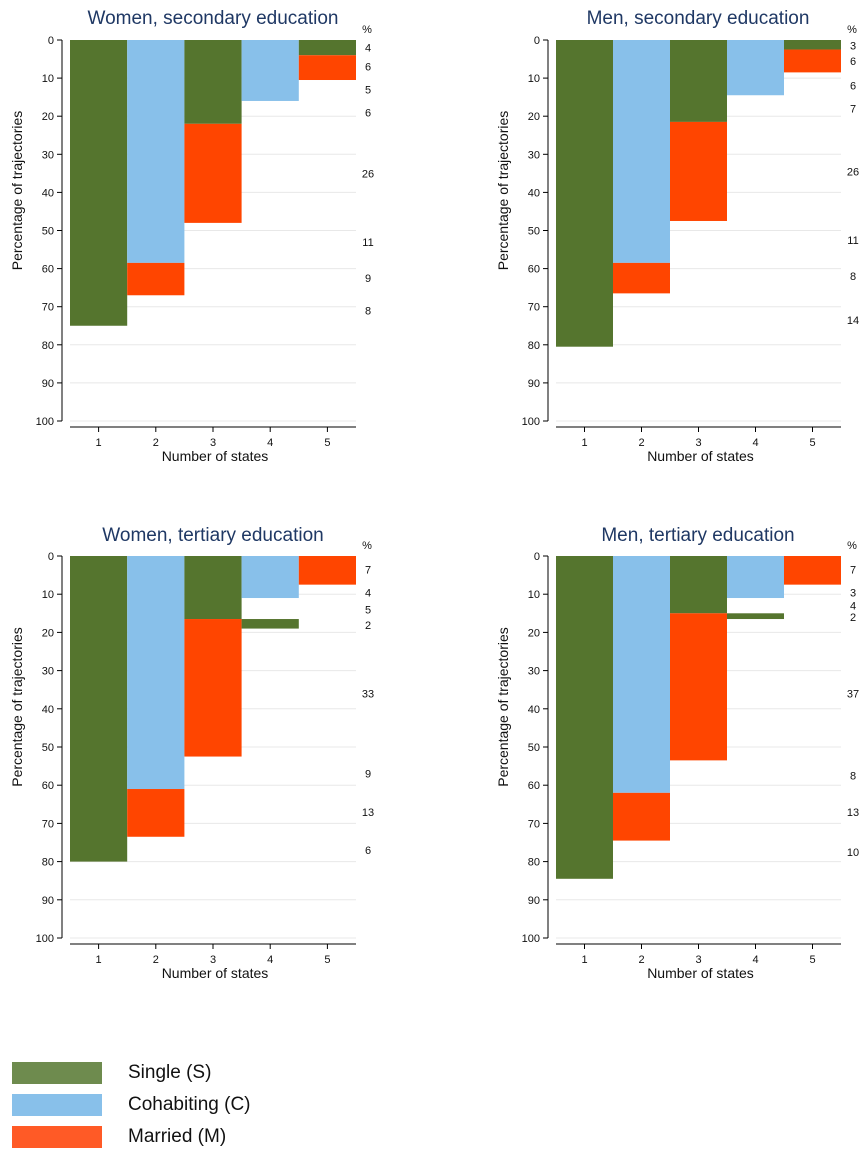  Describe the element at coordinates (755, 616) in the screenshot. I see `bar-single-x4` at that location.